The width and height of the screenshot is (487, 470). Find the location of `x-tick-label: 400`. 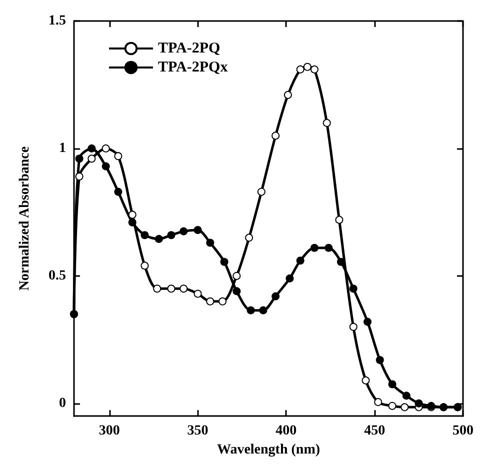

x-tick-label: 400 is located at coordinates (286, 431).